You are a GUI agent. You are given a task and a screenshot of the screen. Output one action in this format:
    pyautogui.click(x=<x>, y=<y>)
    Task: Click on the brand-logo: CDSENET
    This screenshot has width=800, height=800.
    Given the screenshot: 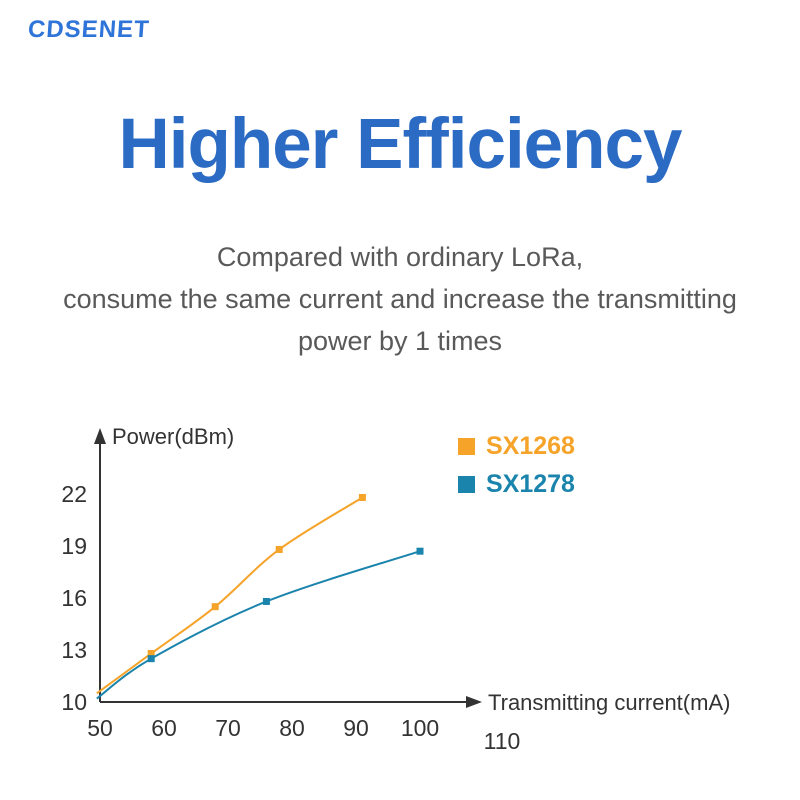 What is the action you would take?
    pyautogui.click(x=89, y=29)
    